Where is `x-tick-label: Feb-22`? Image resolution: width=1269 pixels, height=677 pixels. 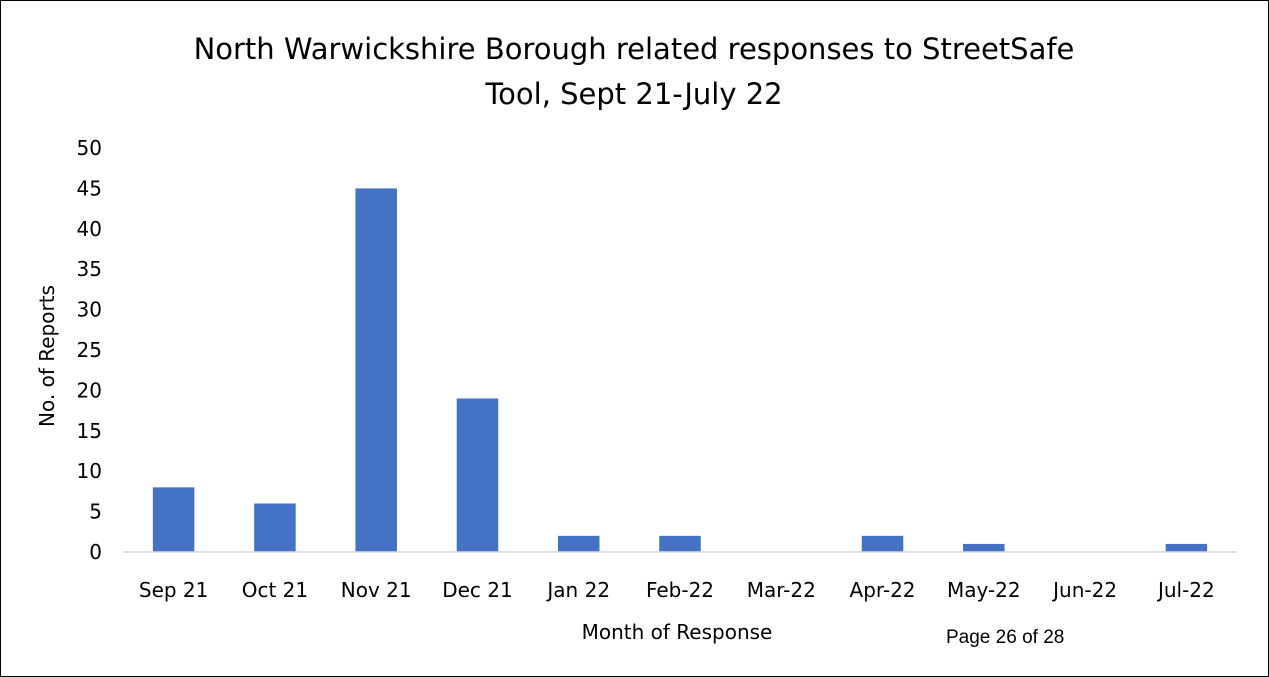
x-tick-label: Feb-22 is located at coordinates (680, 590).